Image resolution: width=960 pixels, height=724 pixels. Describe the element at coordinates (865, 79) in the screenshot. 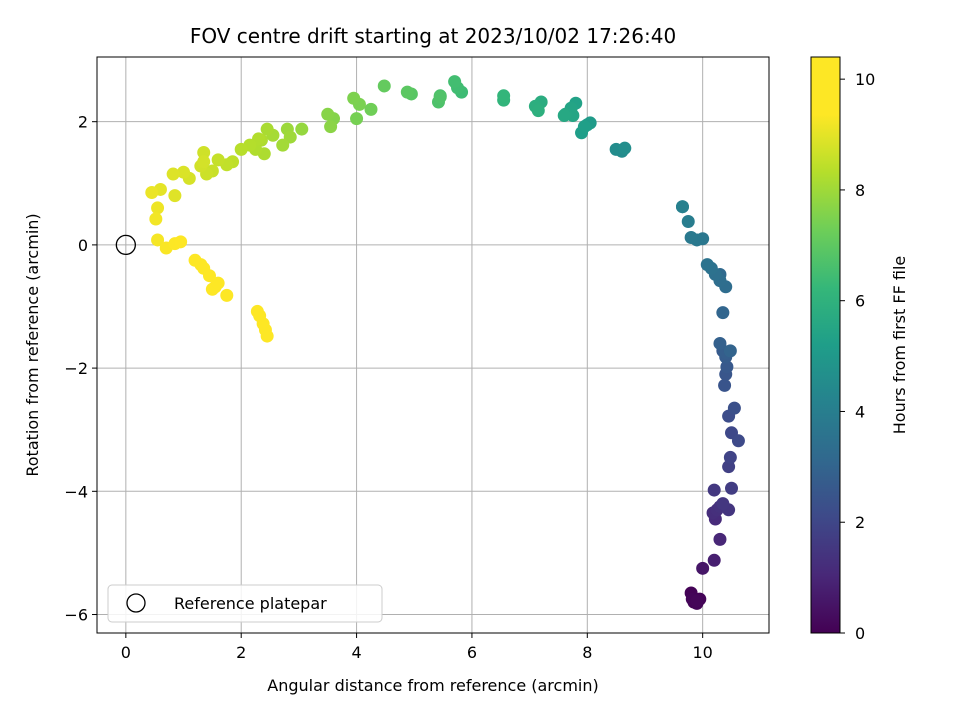

I see `colorbar-tick-label: 10` at that location.